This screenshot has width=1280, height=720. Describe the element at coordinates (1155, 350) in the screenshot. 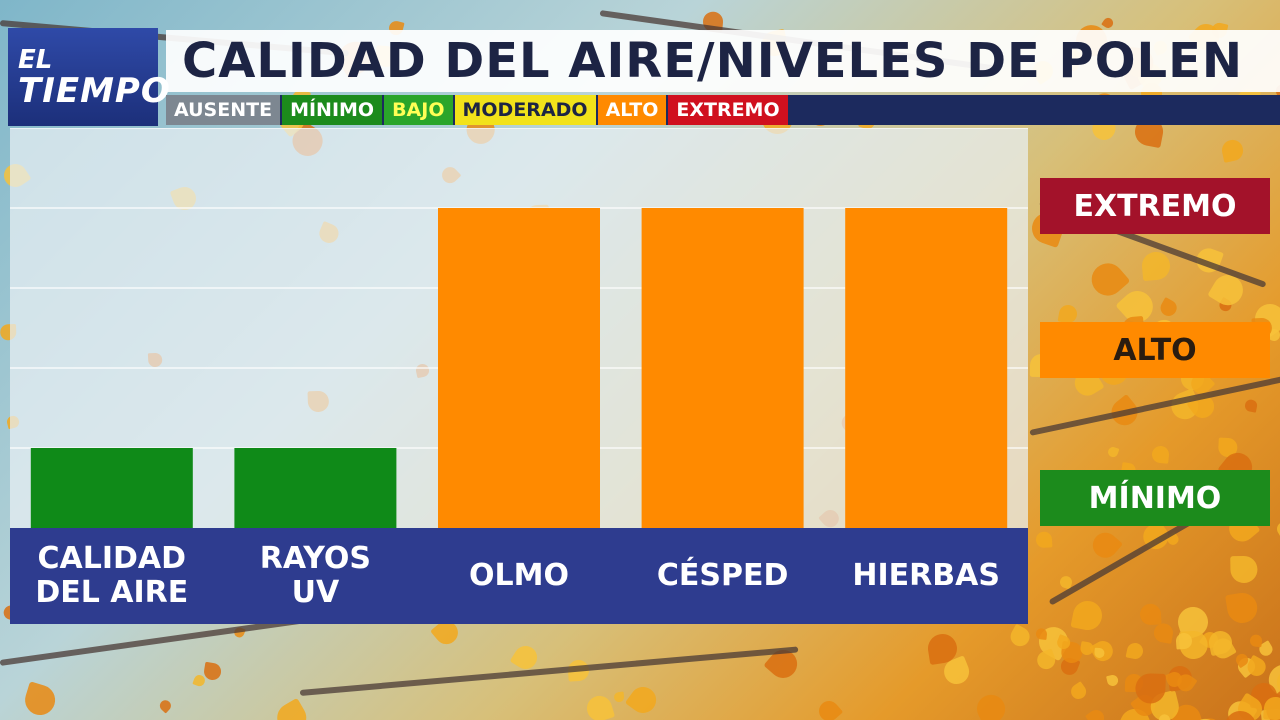

I see `level-label-alto: ALTO` at that location.